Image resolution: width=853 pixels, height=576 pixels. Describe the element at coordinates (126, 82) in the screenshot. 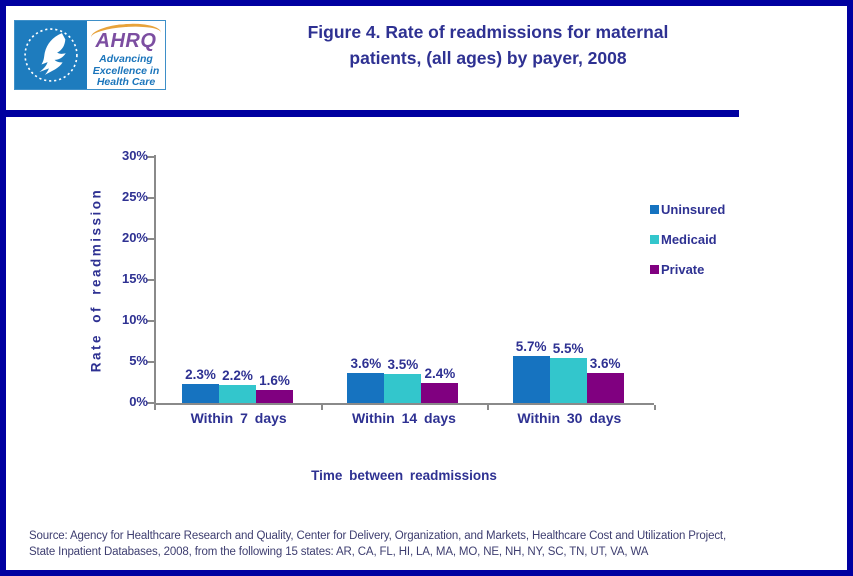

I see `tagline-line-3: Health Care` at that location.